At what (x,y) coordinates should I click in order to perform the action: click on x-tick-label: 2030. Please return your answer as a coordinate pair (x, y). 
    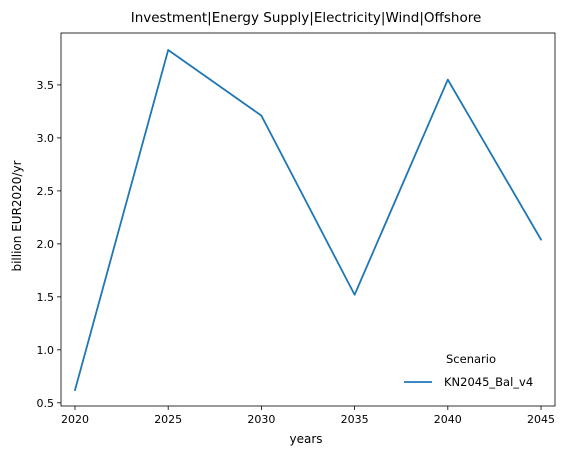
    Looking at the image, I should click on (261, 419).